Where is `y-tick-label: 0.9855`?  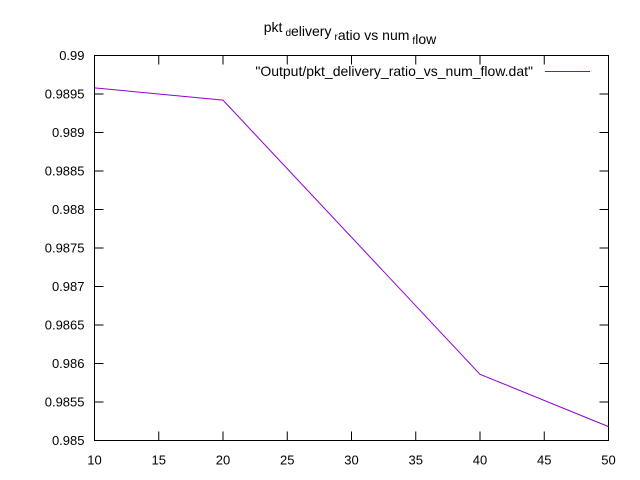 y-tick-label: 0.9855 is located at coordinates (65, 402).